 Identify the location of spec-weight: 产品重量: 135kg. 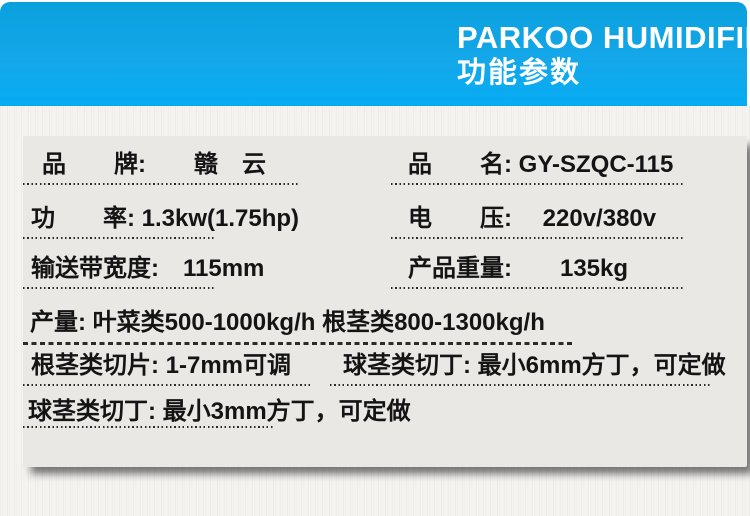
(537, 271).